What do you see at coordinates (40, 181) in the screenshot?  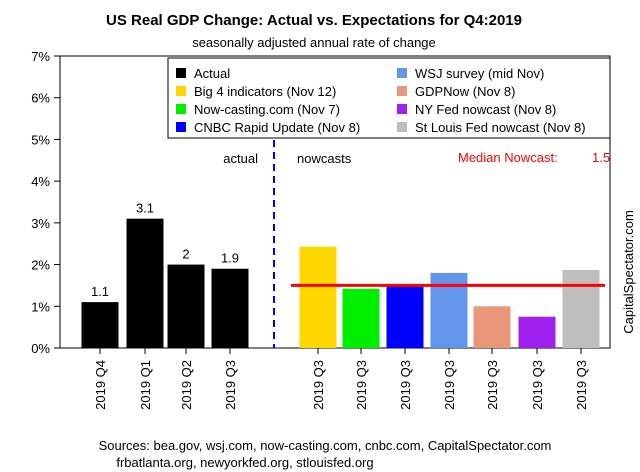 I see `y-tick-label: 4%` at bounding box center [40, 181].